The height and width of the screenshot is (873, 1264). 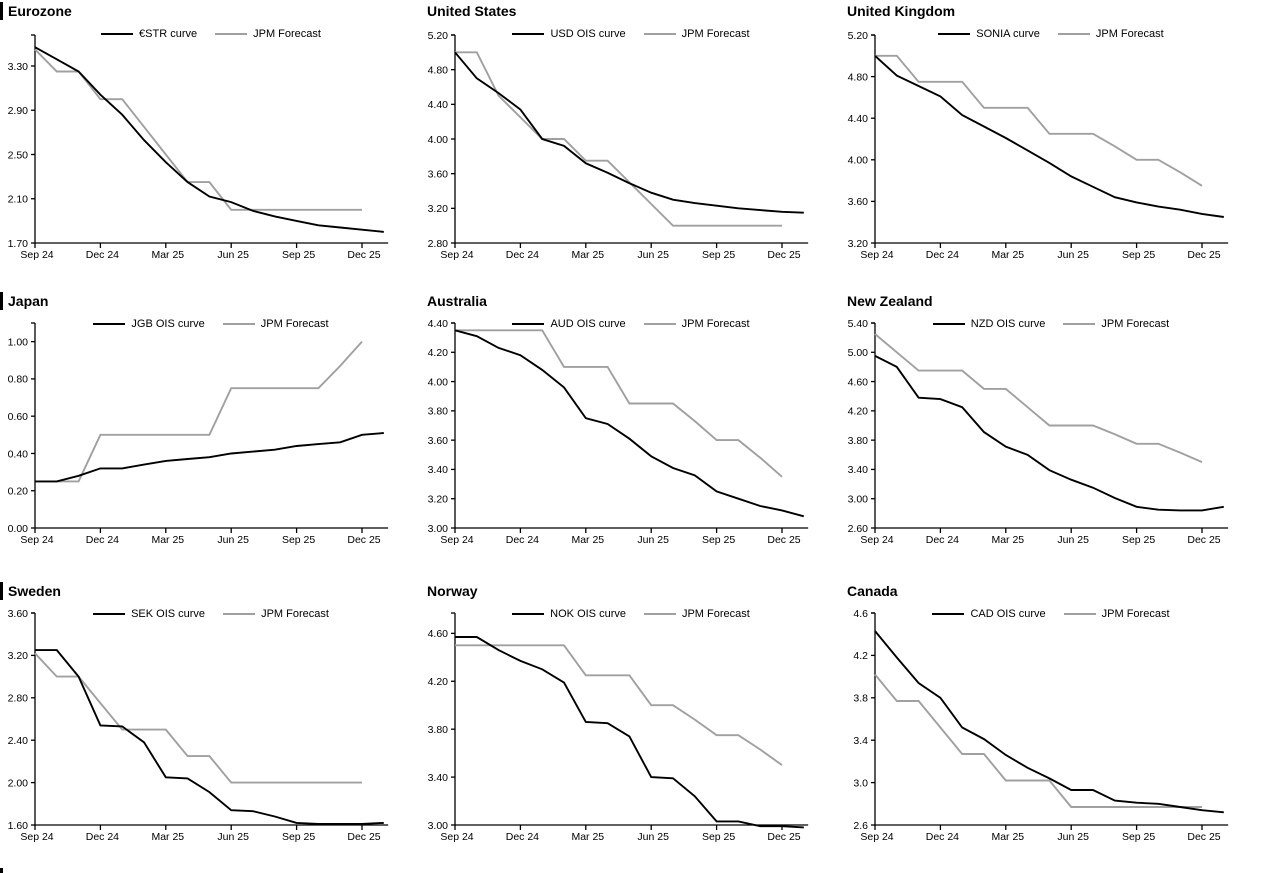 I want to click on chart-title: United Kingdom, so click(x=901, y=10).